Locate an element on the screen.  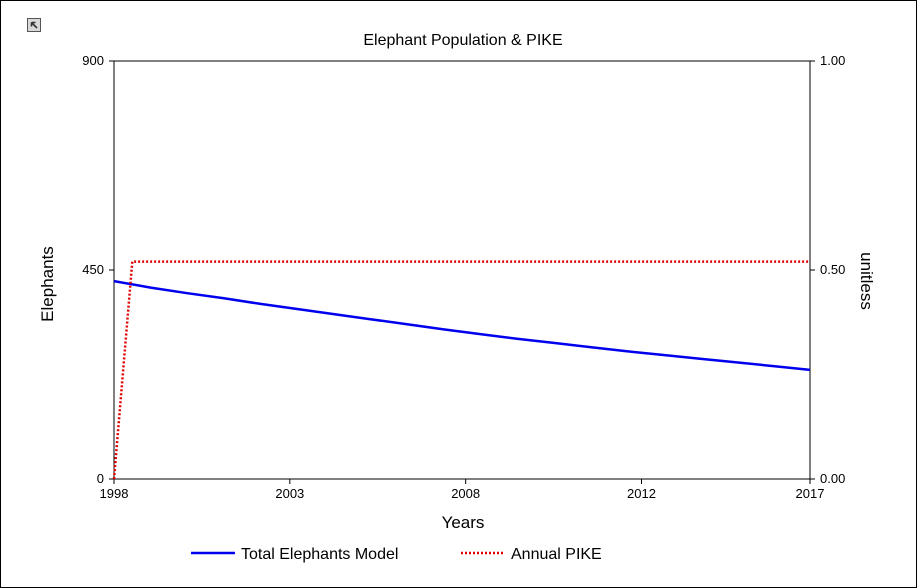
y-right-tick-label: 1.00 is located at coordinates (832, 60).